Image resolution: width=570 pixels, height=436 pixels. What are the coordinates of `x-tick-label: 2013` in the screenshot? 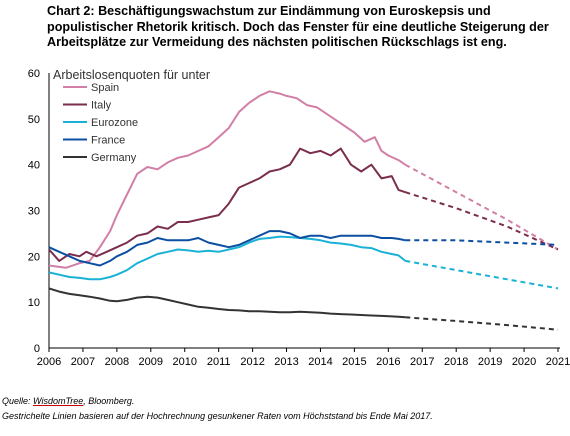 It's located at (286, 362).